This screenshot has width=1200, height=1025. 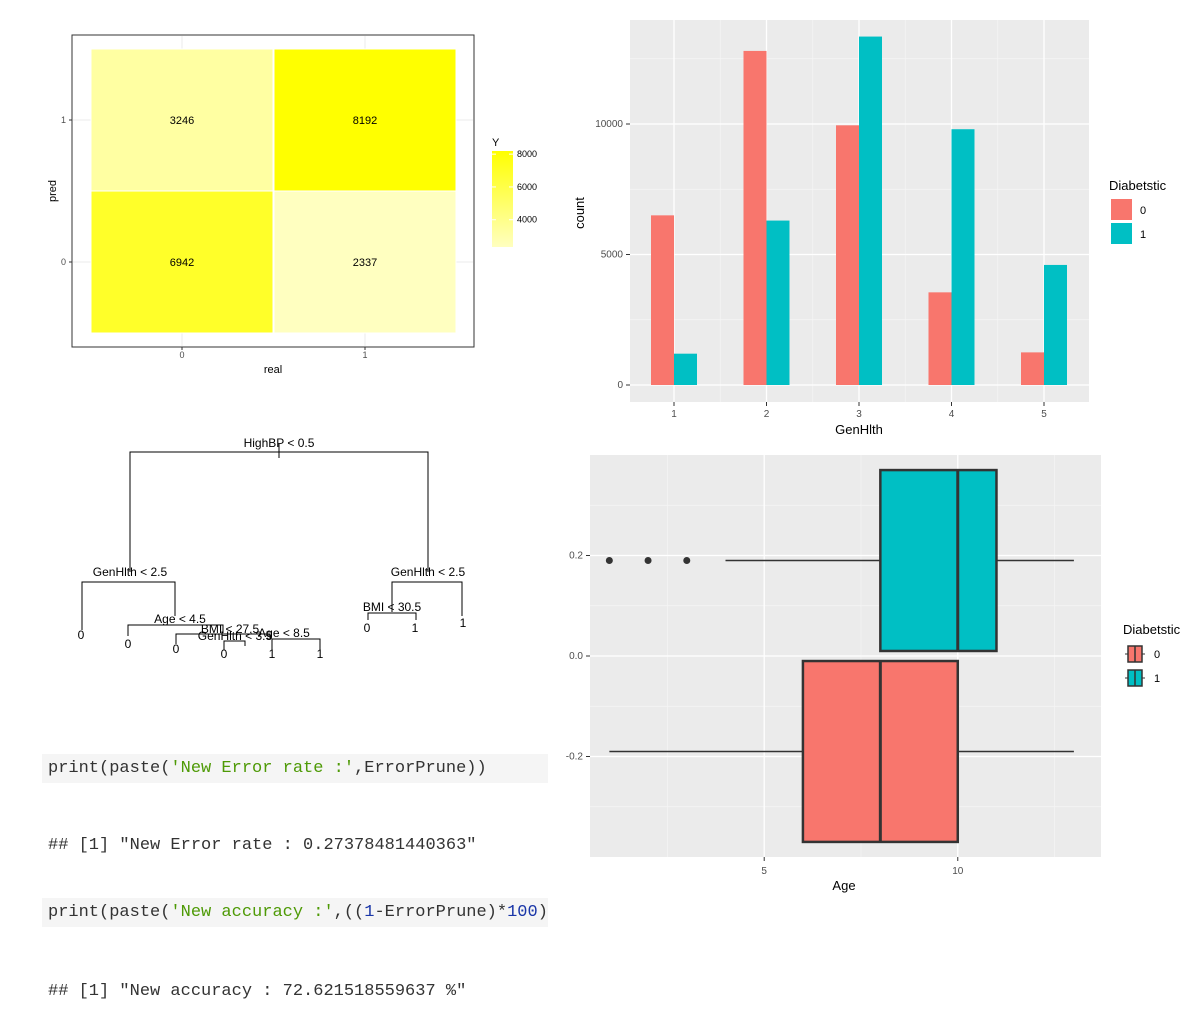 What do you see at coordinates (1143, 235) in the screenshot?
I see `bar-legend-label-1: 1` at bounding box center [1143, 235].